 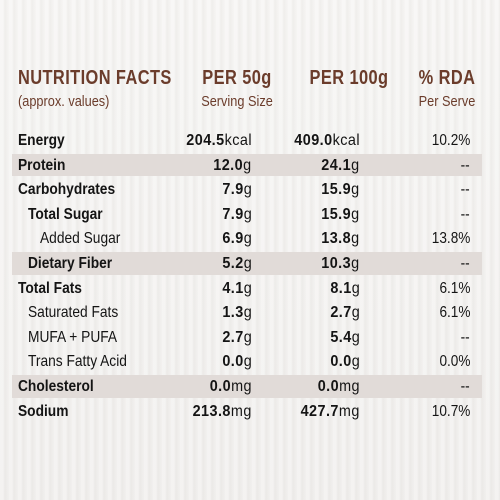 What do you see at coordinates (232, 165) in the screenshot?
I see `value-per-50g: 12.0g` at bounding box center [232, 165].